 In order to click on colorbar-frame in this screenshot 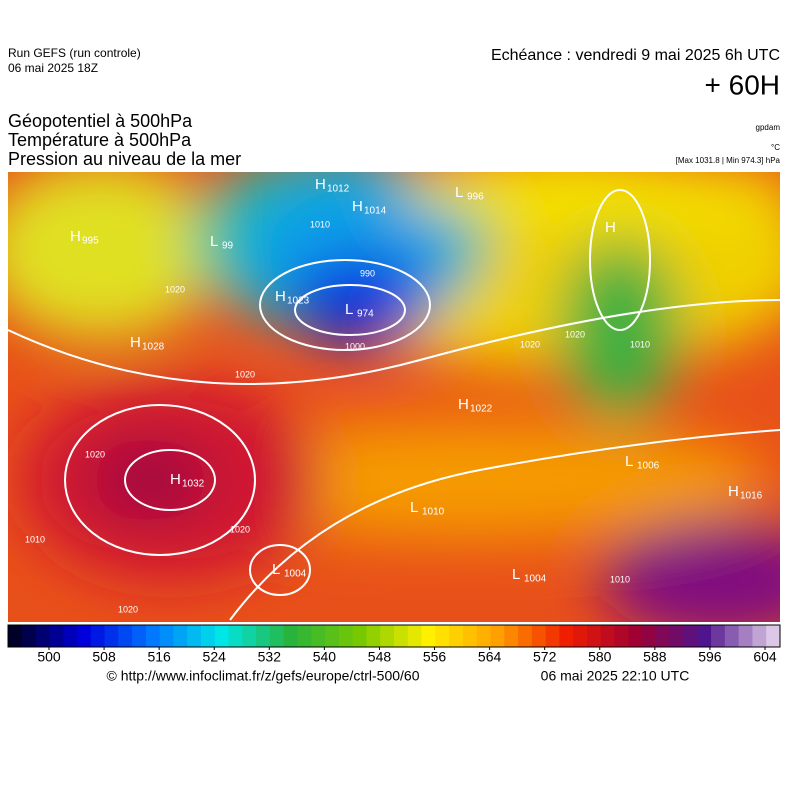, I will do `click(394, 636)`.